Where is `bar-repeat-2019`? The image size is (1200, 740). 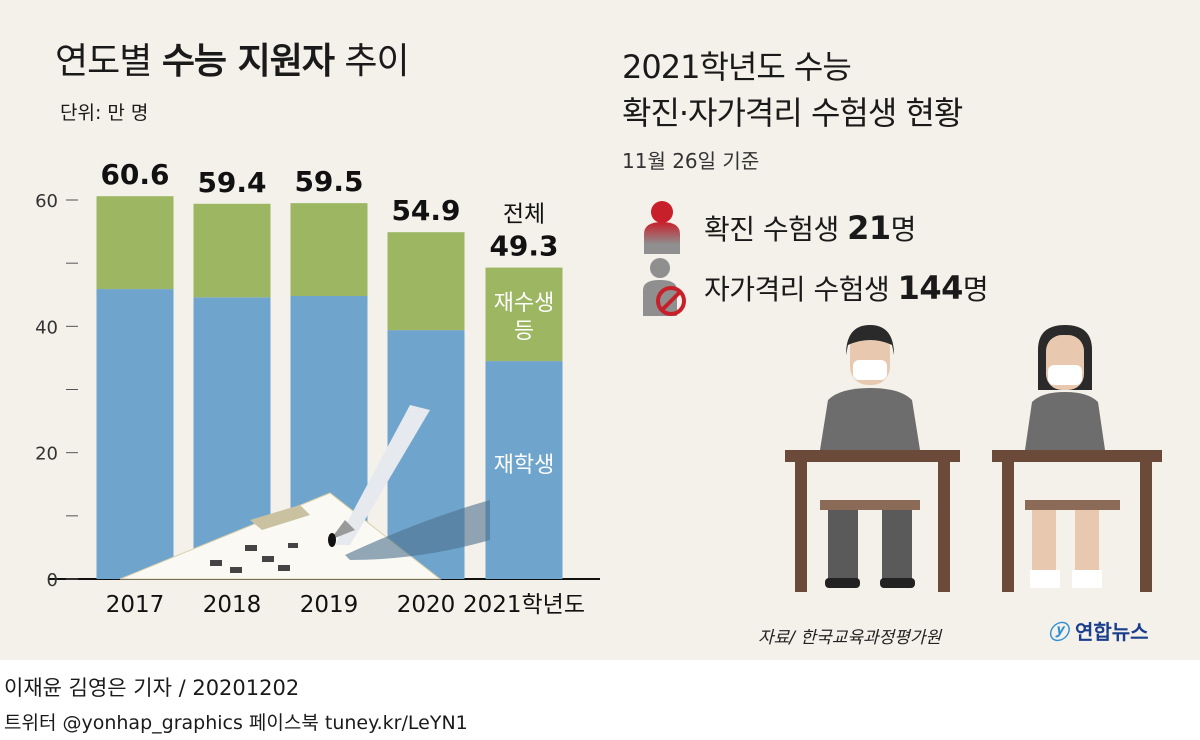
bar-repeat-2019 is located at coordinates (329, 250).